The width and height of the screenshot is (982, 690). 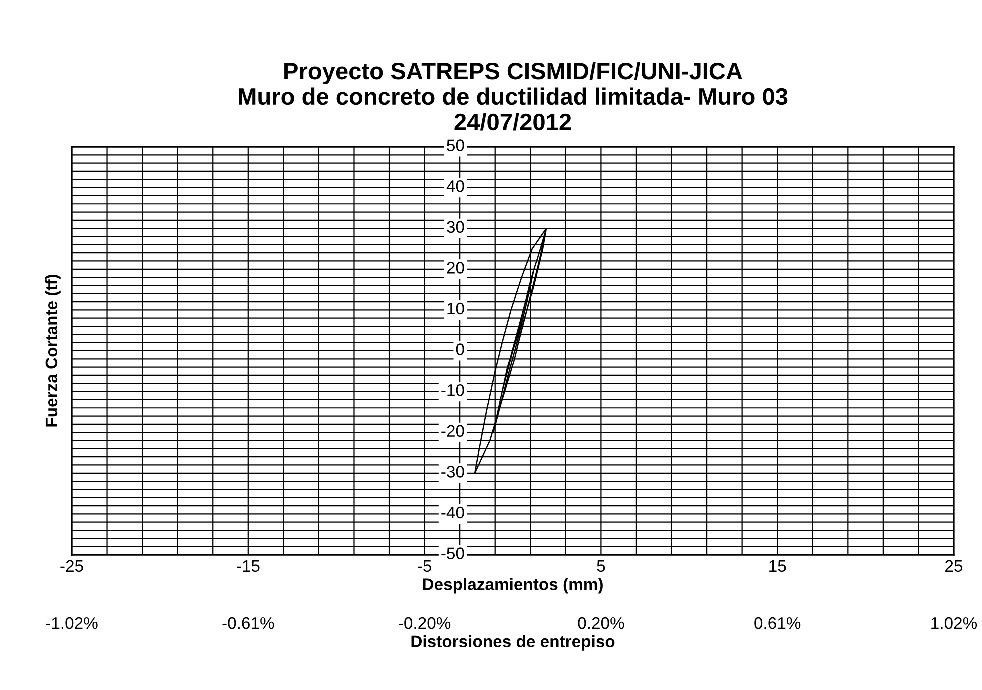 I want to click on x-tick-label: 5, so click(x=601, y=566).